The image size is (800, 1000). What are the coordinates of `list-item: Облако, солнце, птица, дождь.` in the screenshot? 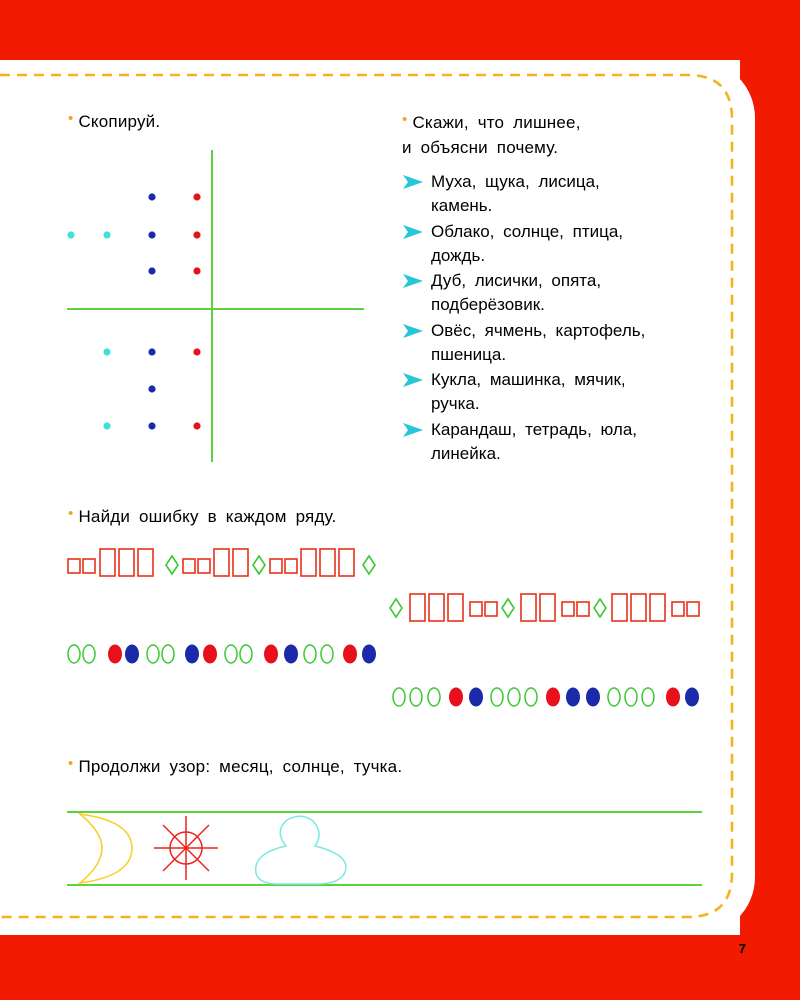 It's located at (562, 244).